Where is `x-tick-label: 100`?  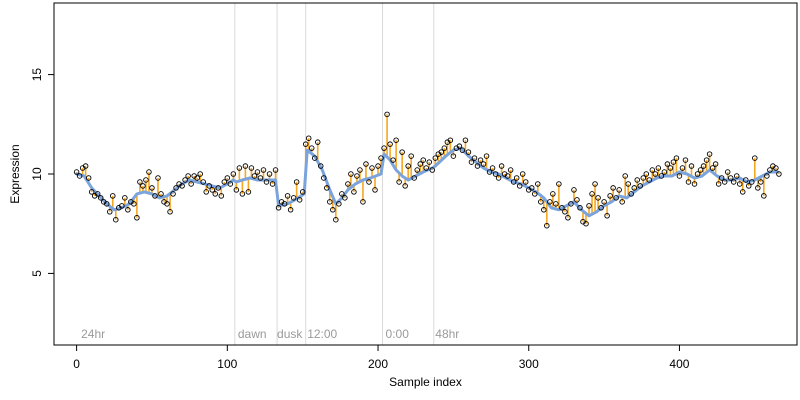
x-tick-label: 100 is located at coordinates (227, 364).